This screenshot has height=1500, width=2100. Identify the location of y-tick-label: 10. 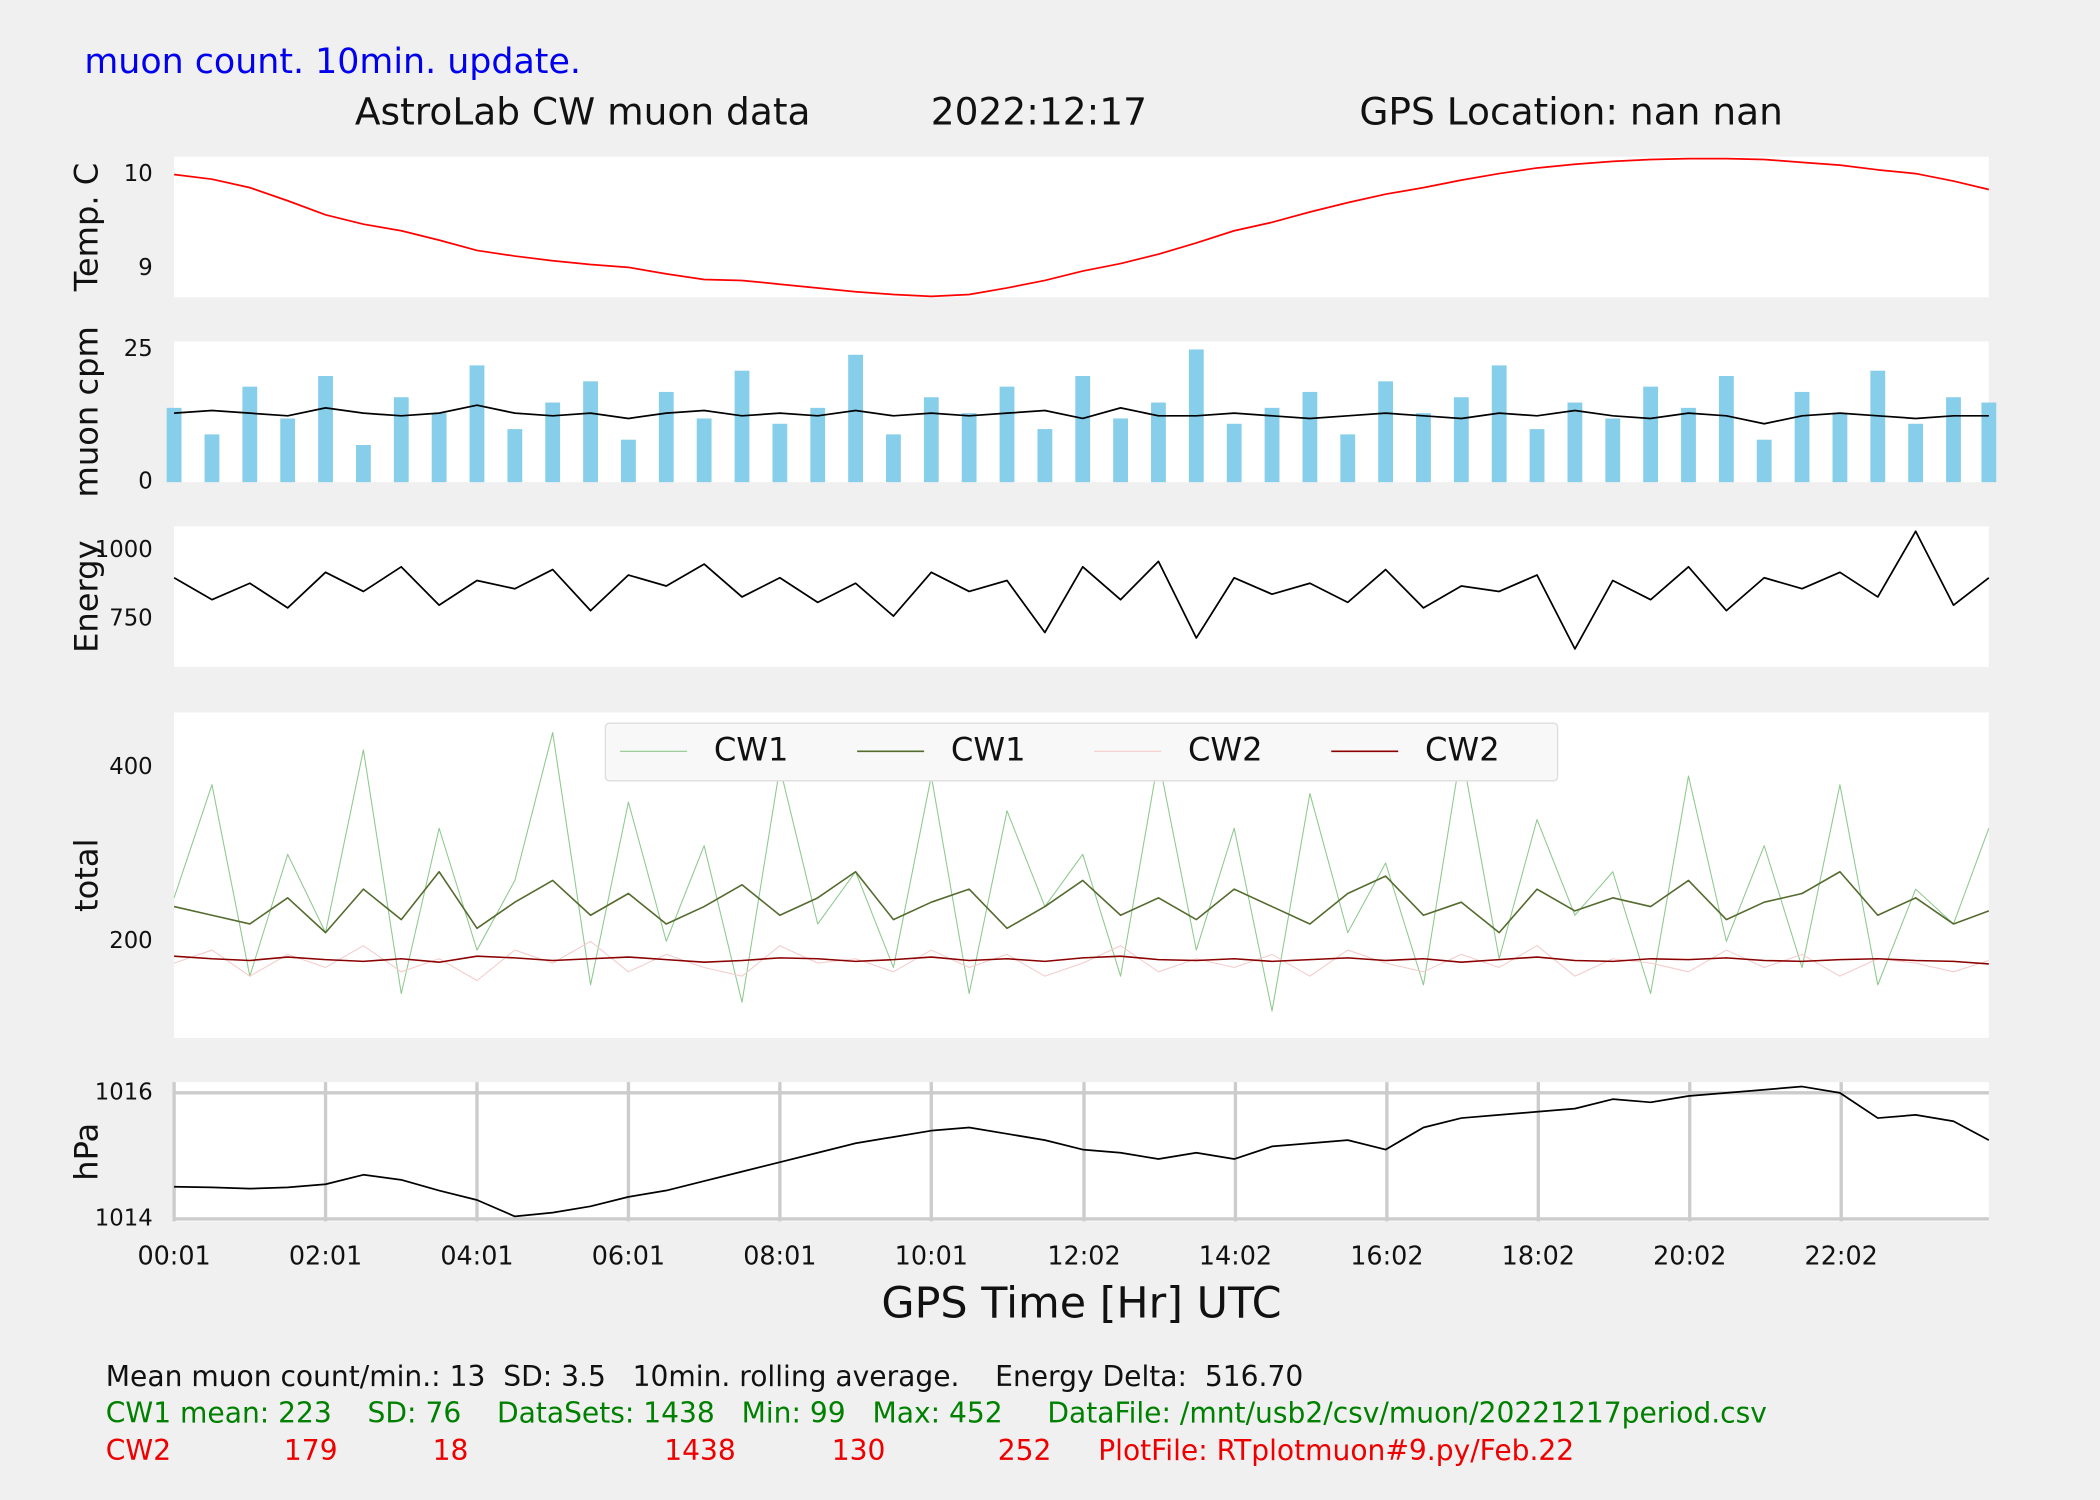
(138, 174).